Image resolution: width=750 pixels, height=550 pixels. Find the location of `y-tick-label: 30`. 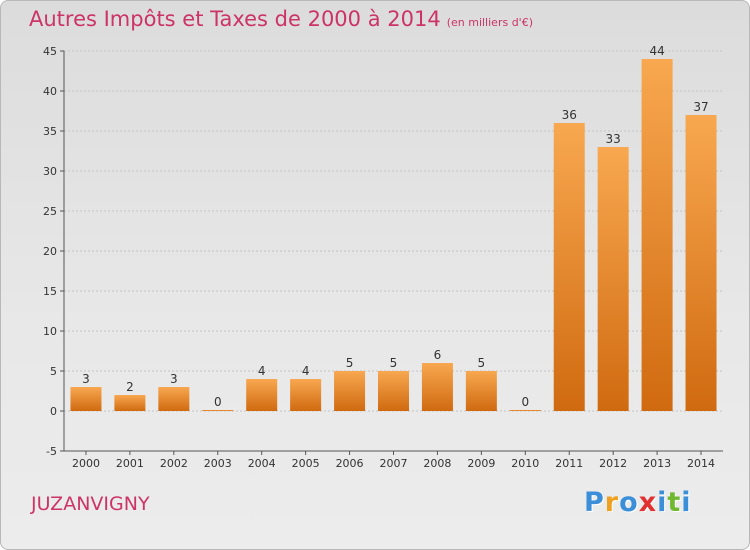

y-tick-label: 30 is located at coordinates (50, 171).